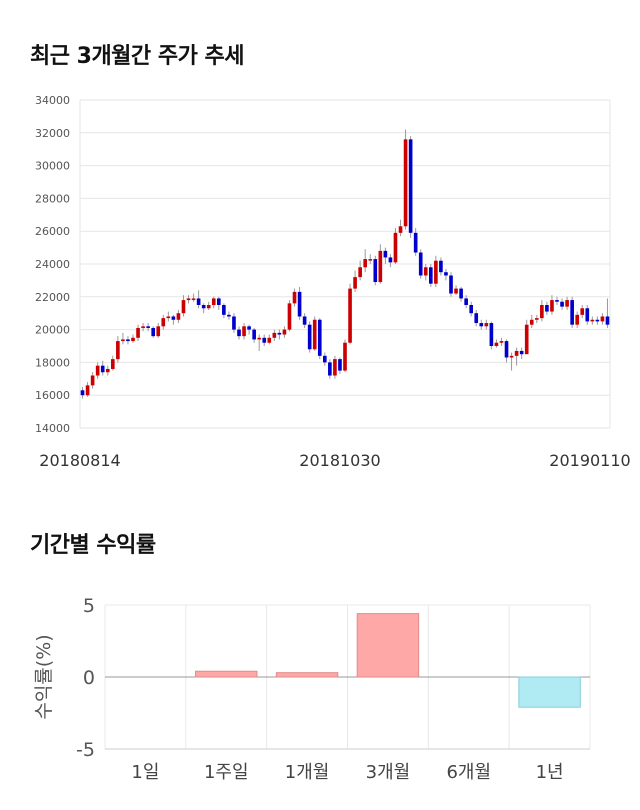  I want to click on y-tick-label: 20000, so click(52, 330).